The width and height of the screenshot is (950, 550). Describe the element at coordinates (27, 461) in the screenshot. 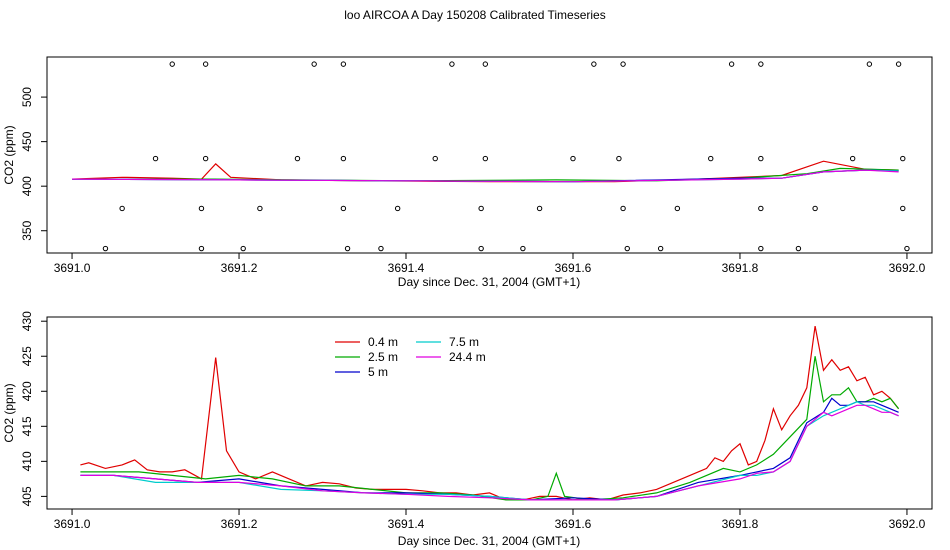

I see `bottom-y-tick-label: 410` at that location.